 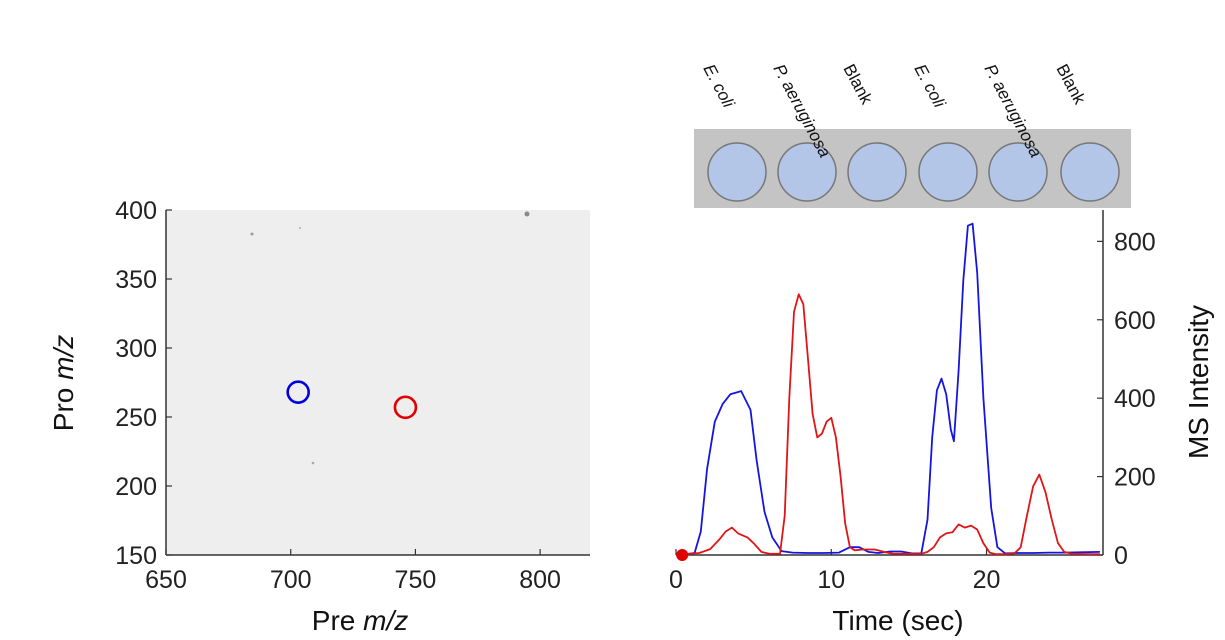 I want to click on mz-map-y-tick-label: 200, so click(x=136, y=487).